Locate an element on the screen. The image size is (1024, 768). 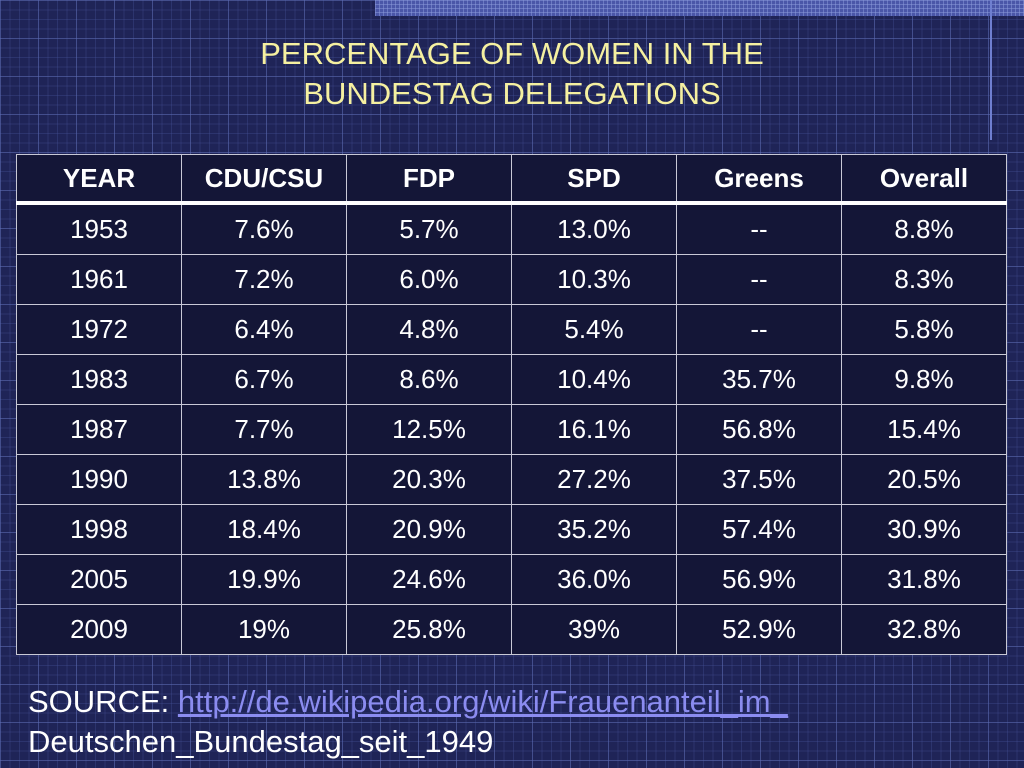
source-line-2: Deutschen_Bundestag_seit_1949 is located at coordinates (261, 741).